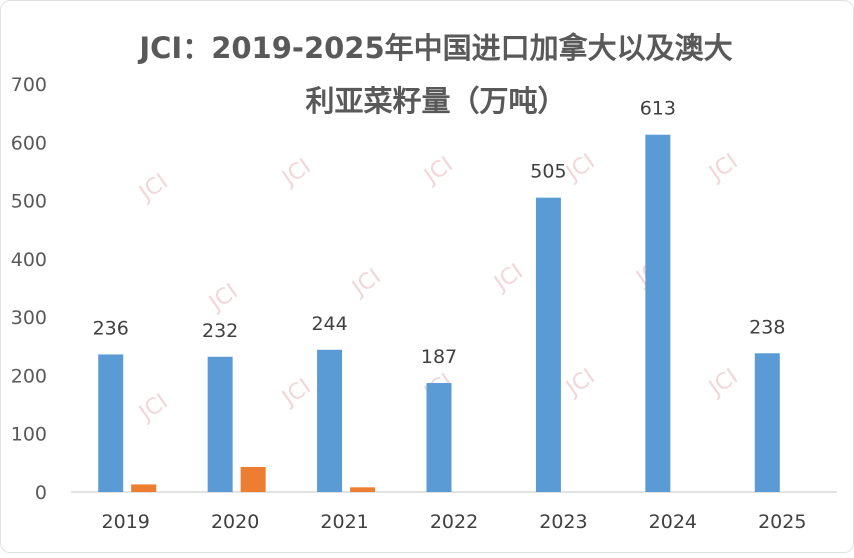 This screenshot has width=854, height=558. What do you see at coordinates (235, 522) in the screenshot?
I see `x-tick-label: 2020` at bounding box center [235, 522].